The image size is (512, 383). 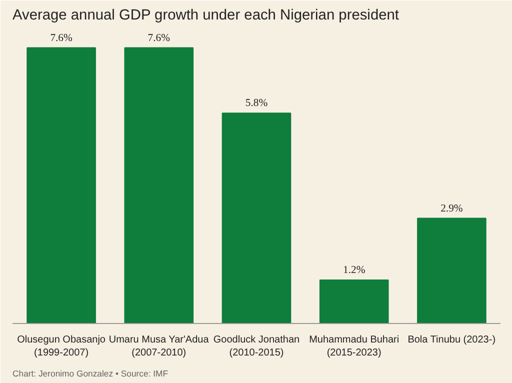 What do you see at coordinates (451, 208) in the screenshot?
I see `data-label: 2.9%` at bounding box center [451, 208].